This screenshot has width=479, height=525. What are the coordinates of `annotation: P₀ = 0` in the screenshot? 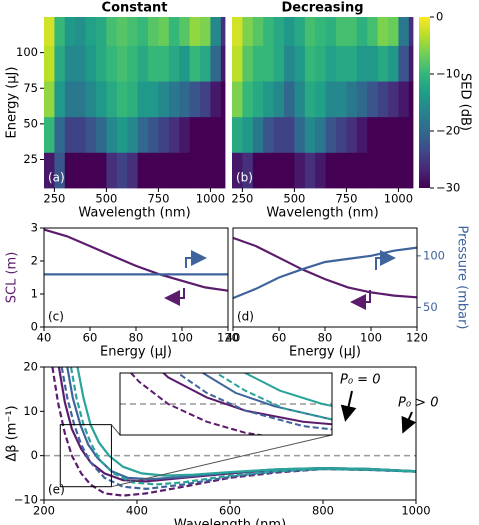 It's located at (360, 380).